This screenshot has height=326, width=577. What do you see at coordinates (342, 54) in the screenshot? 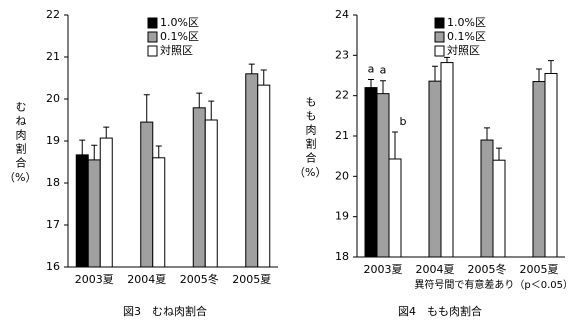
I see `y-tick-label: 23` at bounding box center [342, 54].